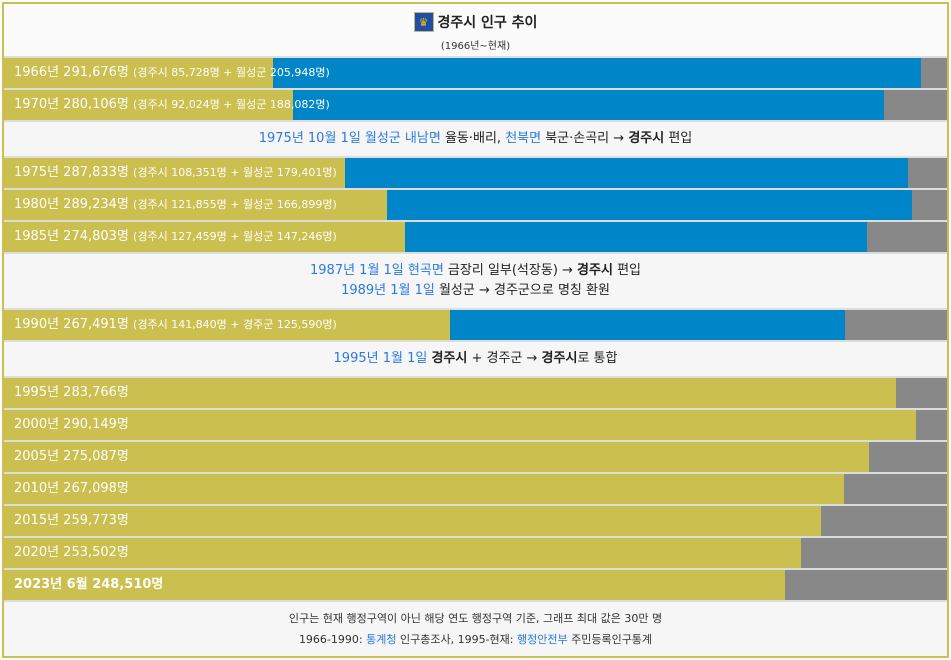 This screenshot has height=660, width=951. I want to click on note-link: 1989년 1월 1일, so click(388, 290).